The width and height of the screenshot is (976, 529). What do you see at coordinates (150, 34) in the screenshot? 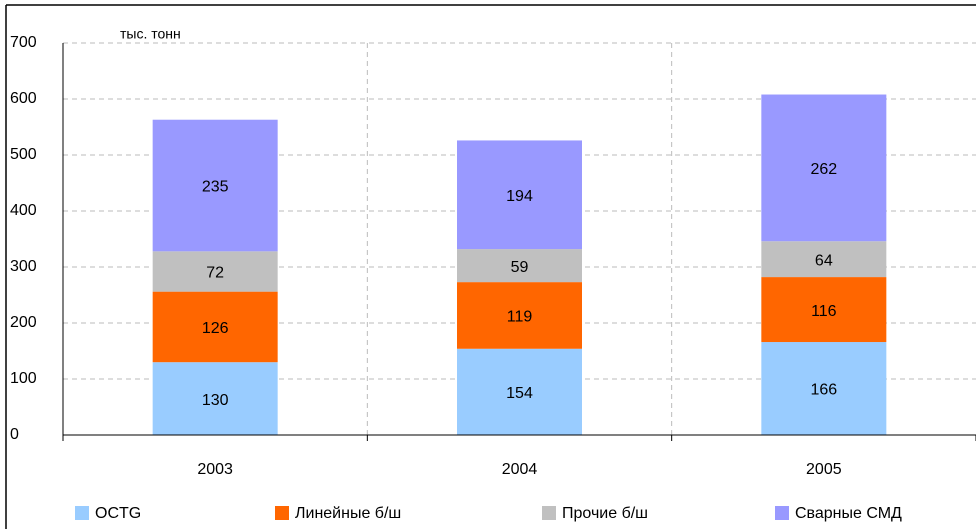
I see `unit-label: тыс. тонн` at bounding box center [150, 34].